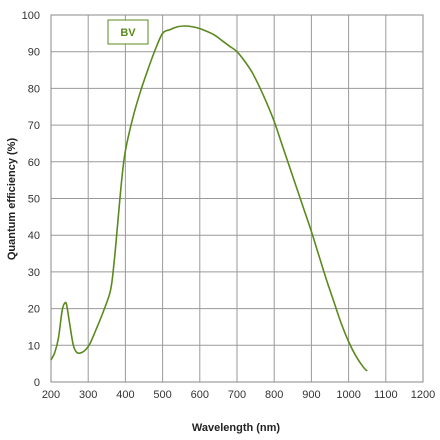 The width and height of the screenshot is (440, 440). Describe the element at coordinates (34, 163) in the screenshot. I see `y-tick-label: 60` at that location.